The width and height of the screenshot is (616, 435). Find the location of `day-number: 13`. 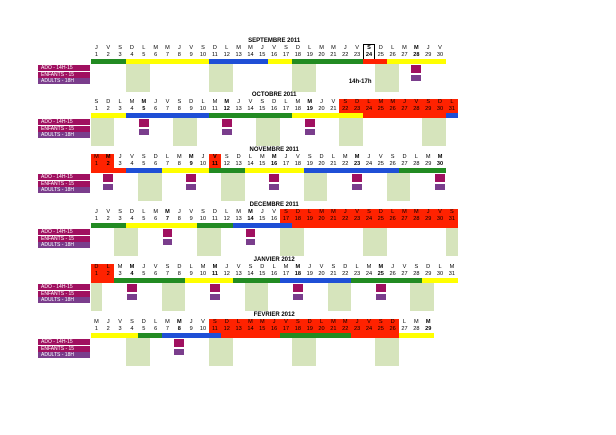

day-number: 13 is located at coordinates (238, 55).